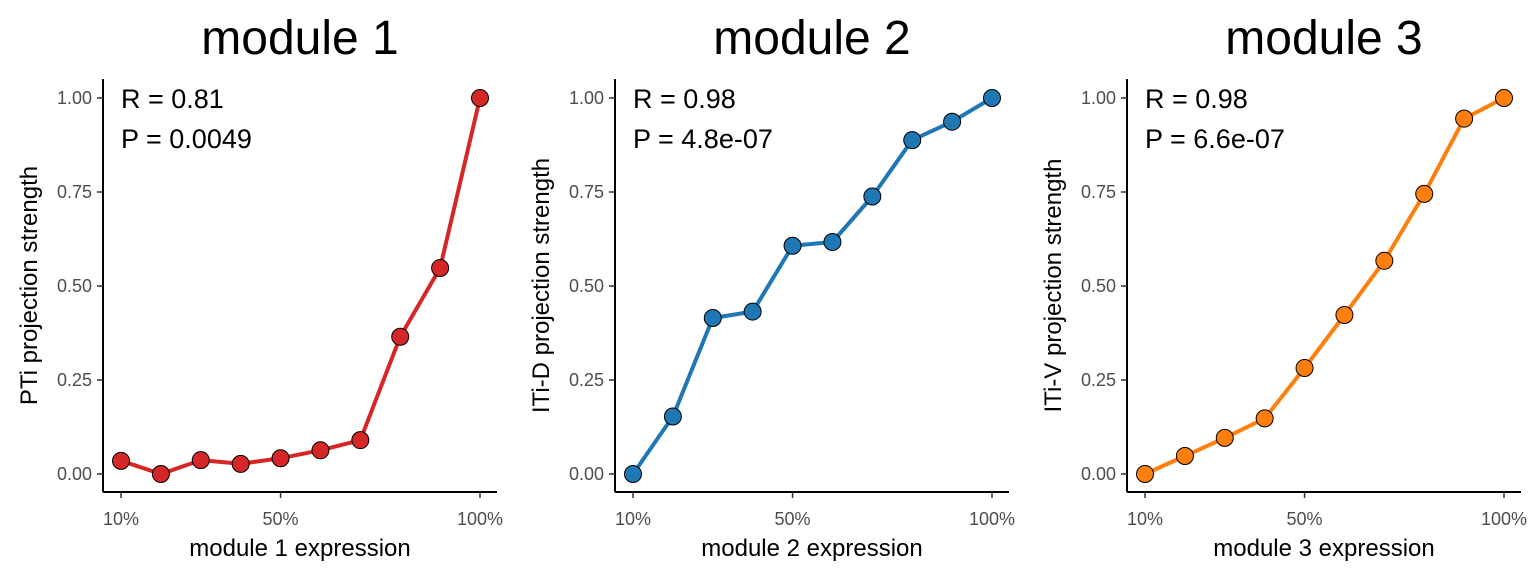 The image size is (1536, 576). I want to click on chart-title: module 1, so click(299, 38).